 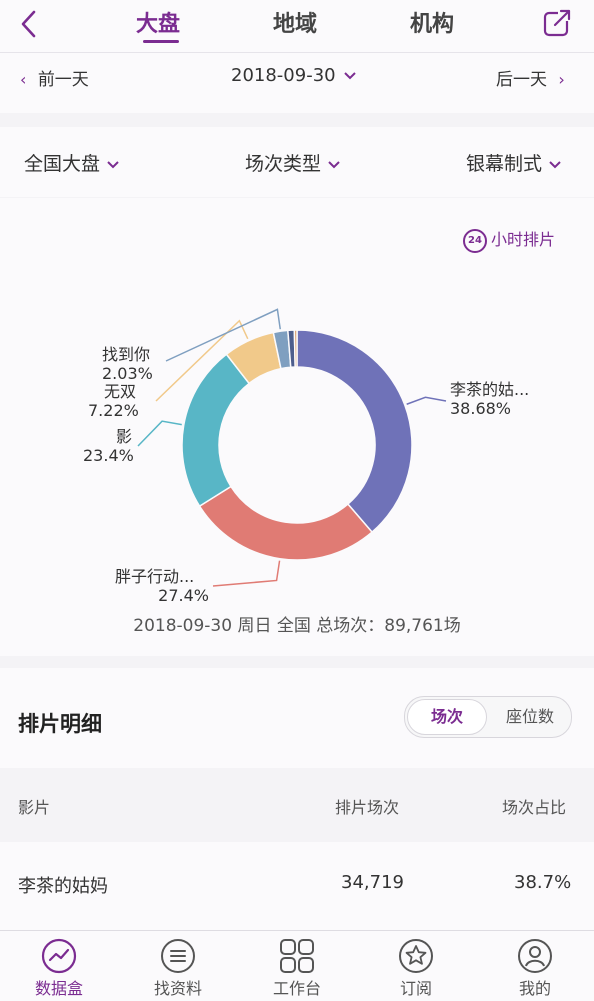 What do you see at coordinates (58, 988) in the screenshot?
I see `nav-label: 数据盒` at bounding box center [58, 988].